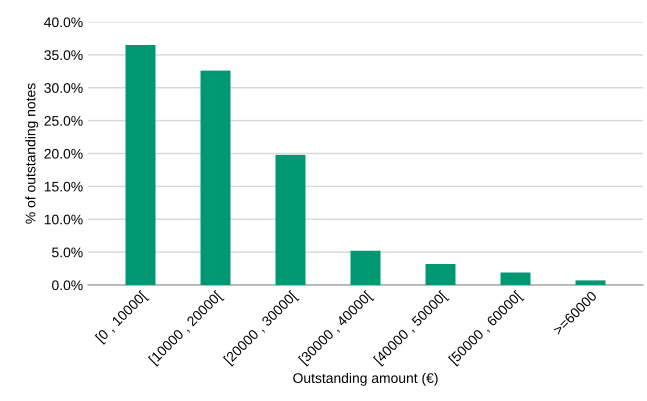 This screenshot has height=401, width=647. I want to click on y-tick-label: 20.0%, so click(63, 153).